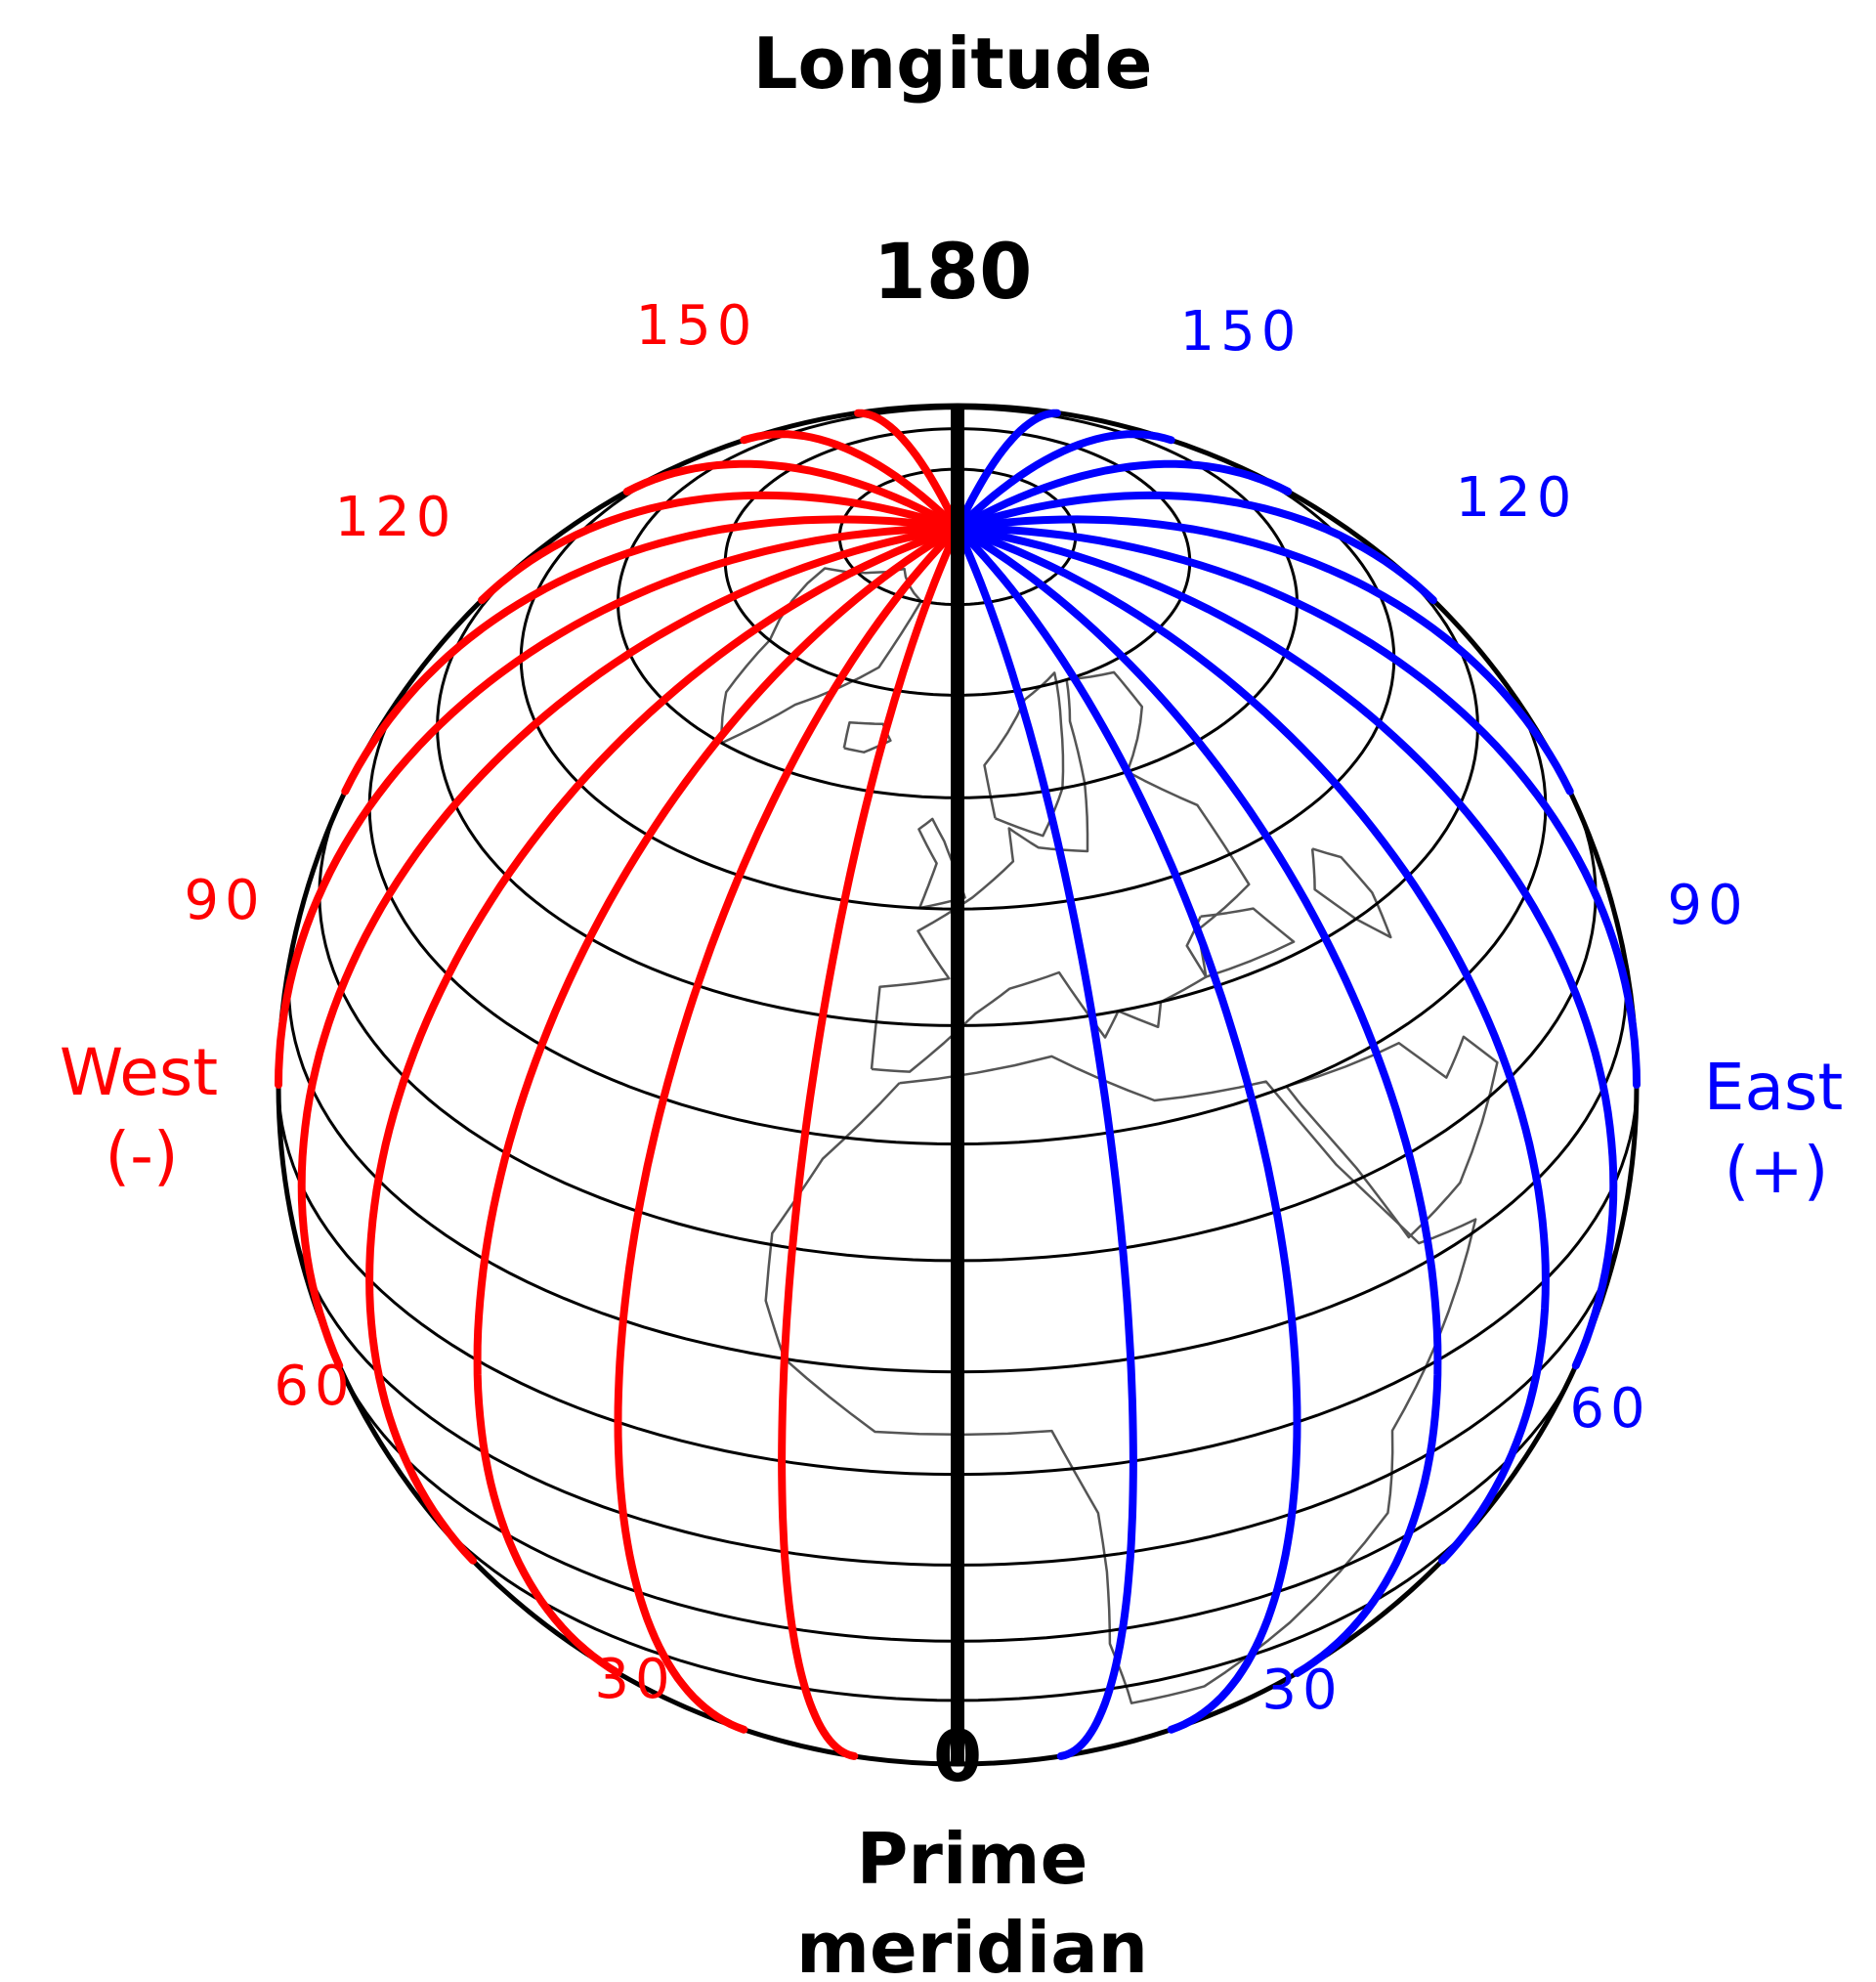 This screenshot has height=1982, width=1876. Describe the element at coordinates (634, 1680) in the screenshot. I see `west-tick-30: 30` at that location.